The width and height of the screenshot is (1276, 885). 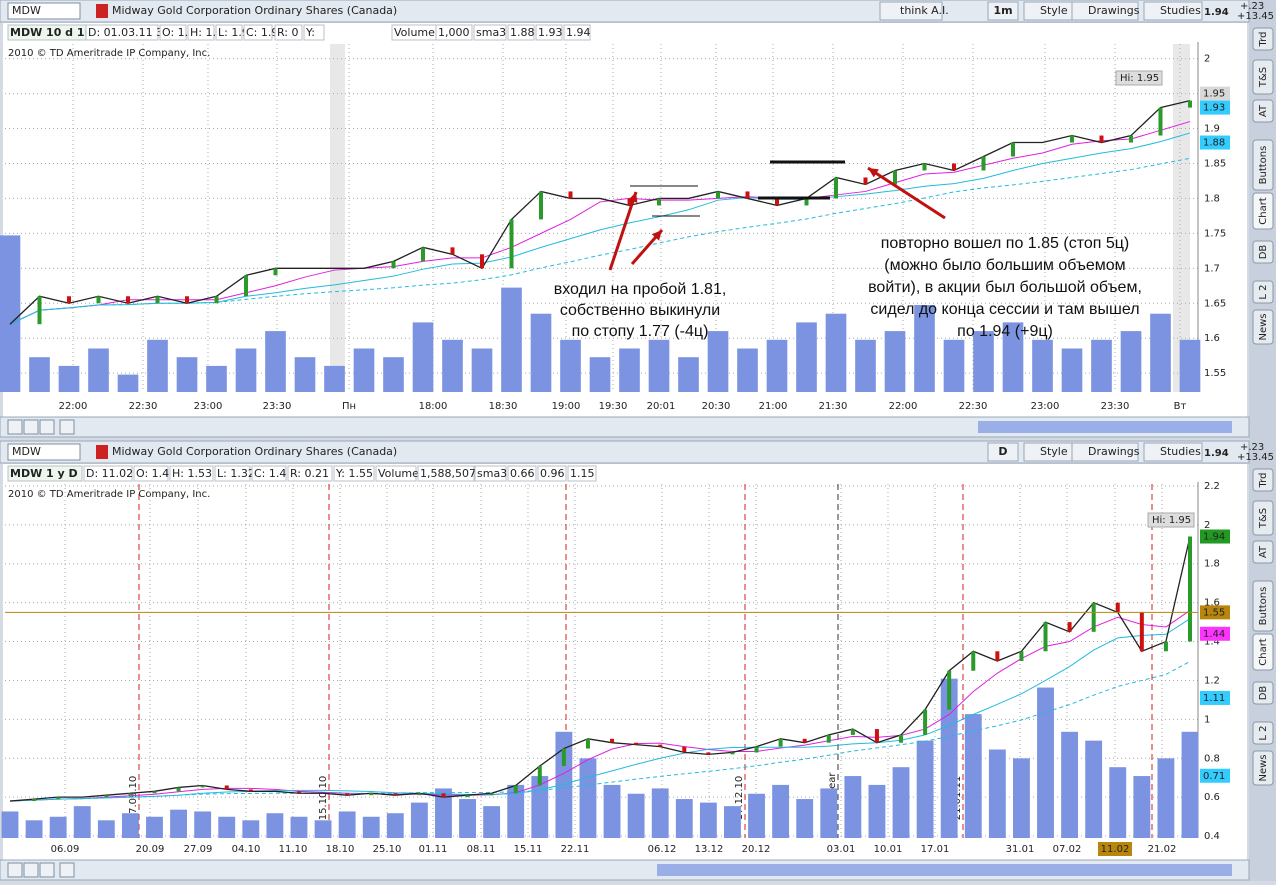 What do you see at coordinates (1067, 849) in the screenshot?
I see `x-tick-label: 07.02` at bounding box center [1067, 849].